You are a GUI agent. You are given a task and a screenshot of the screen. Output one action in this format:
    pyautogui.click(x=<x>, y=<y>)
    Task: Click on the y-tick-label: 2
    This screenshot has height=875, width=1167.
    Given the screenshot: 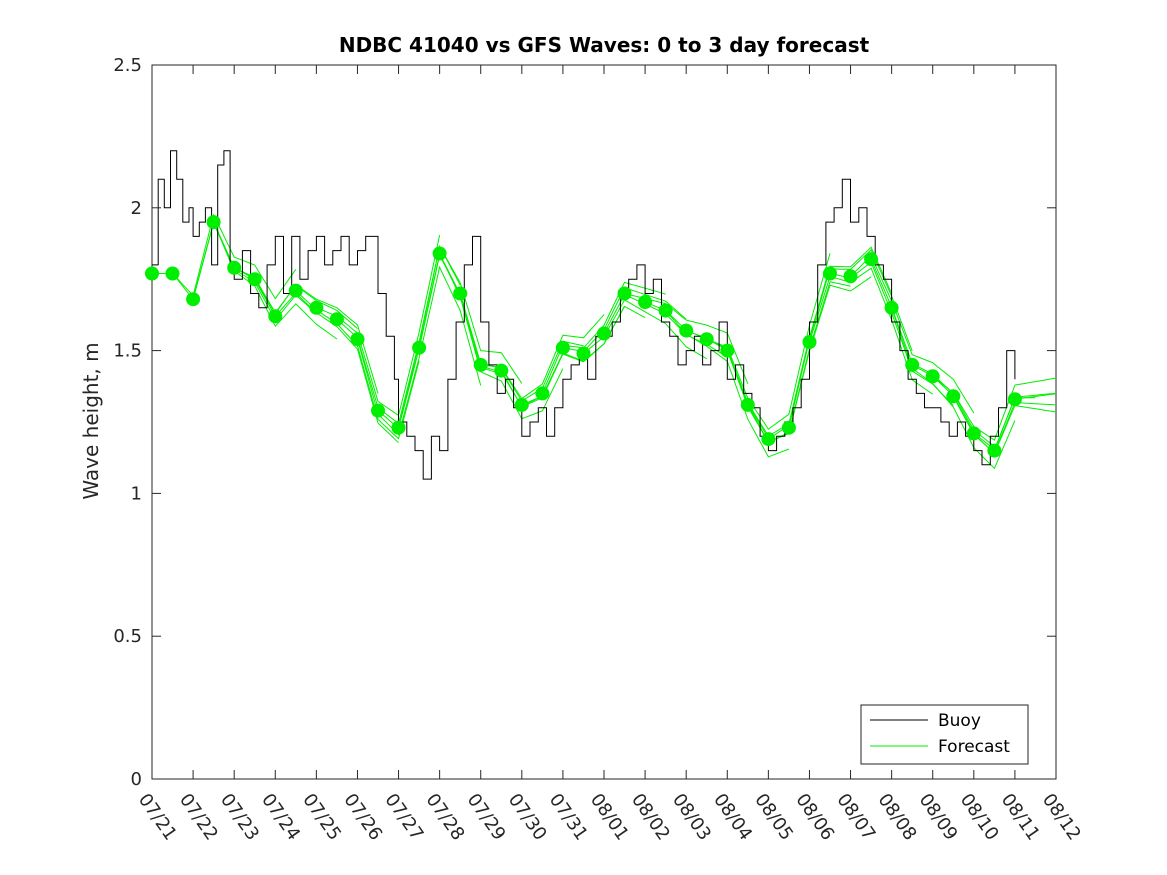 What is the action you would take?
    pyautogui.click(x=136, y=208)
    